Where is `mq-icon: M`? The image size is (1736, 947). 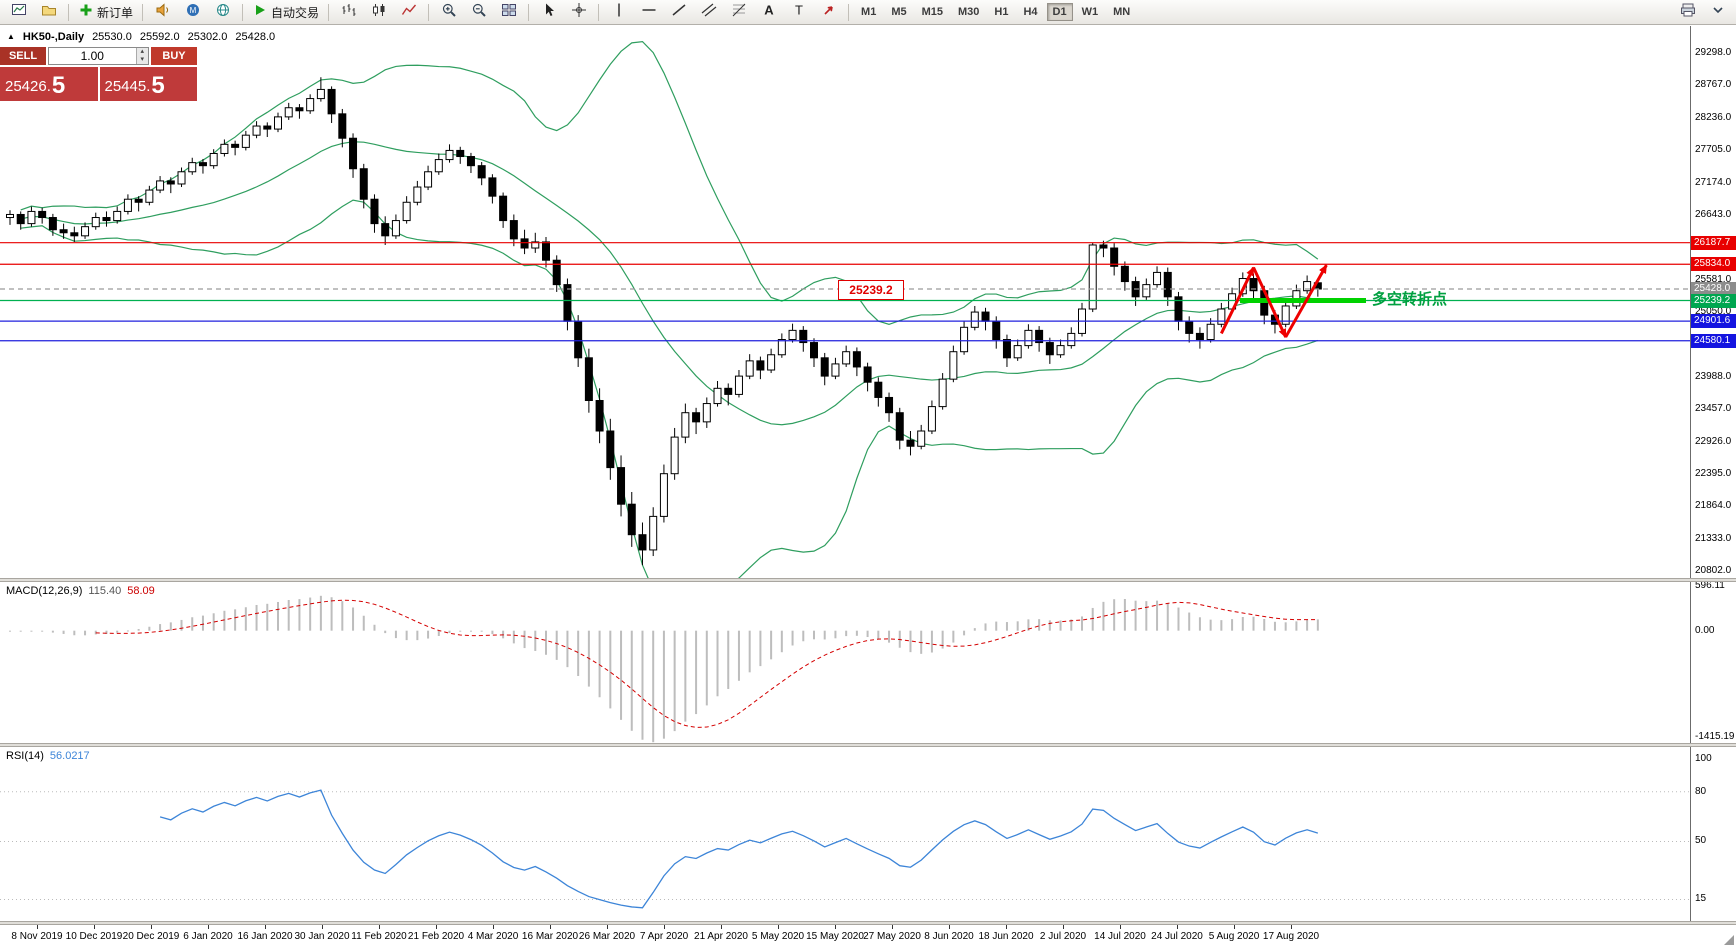
mq-icon: M is located at coordinates (193, 12).